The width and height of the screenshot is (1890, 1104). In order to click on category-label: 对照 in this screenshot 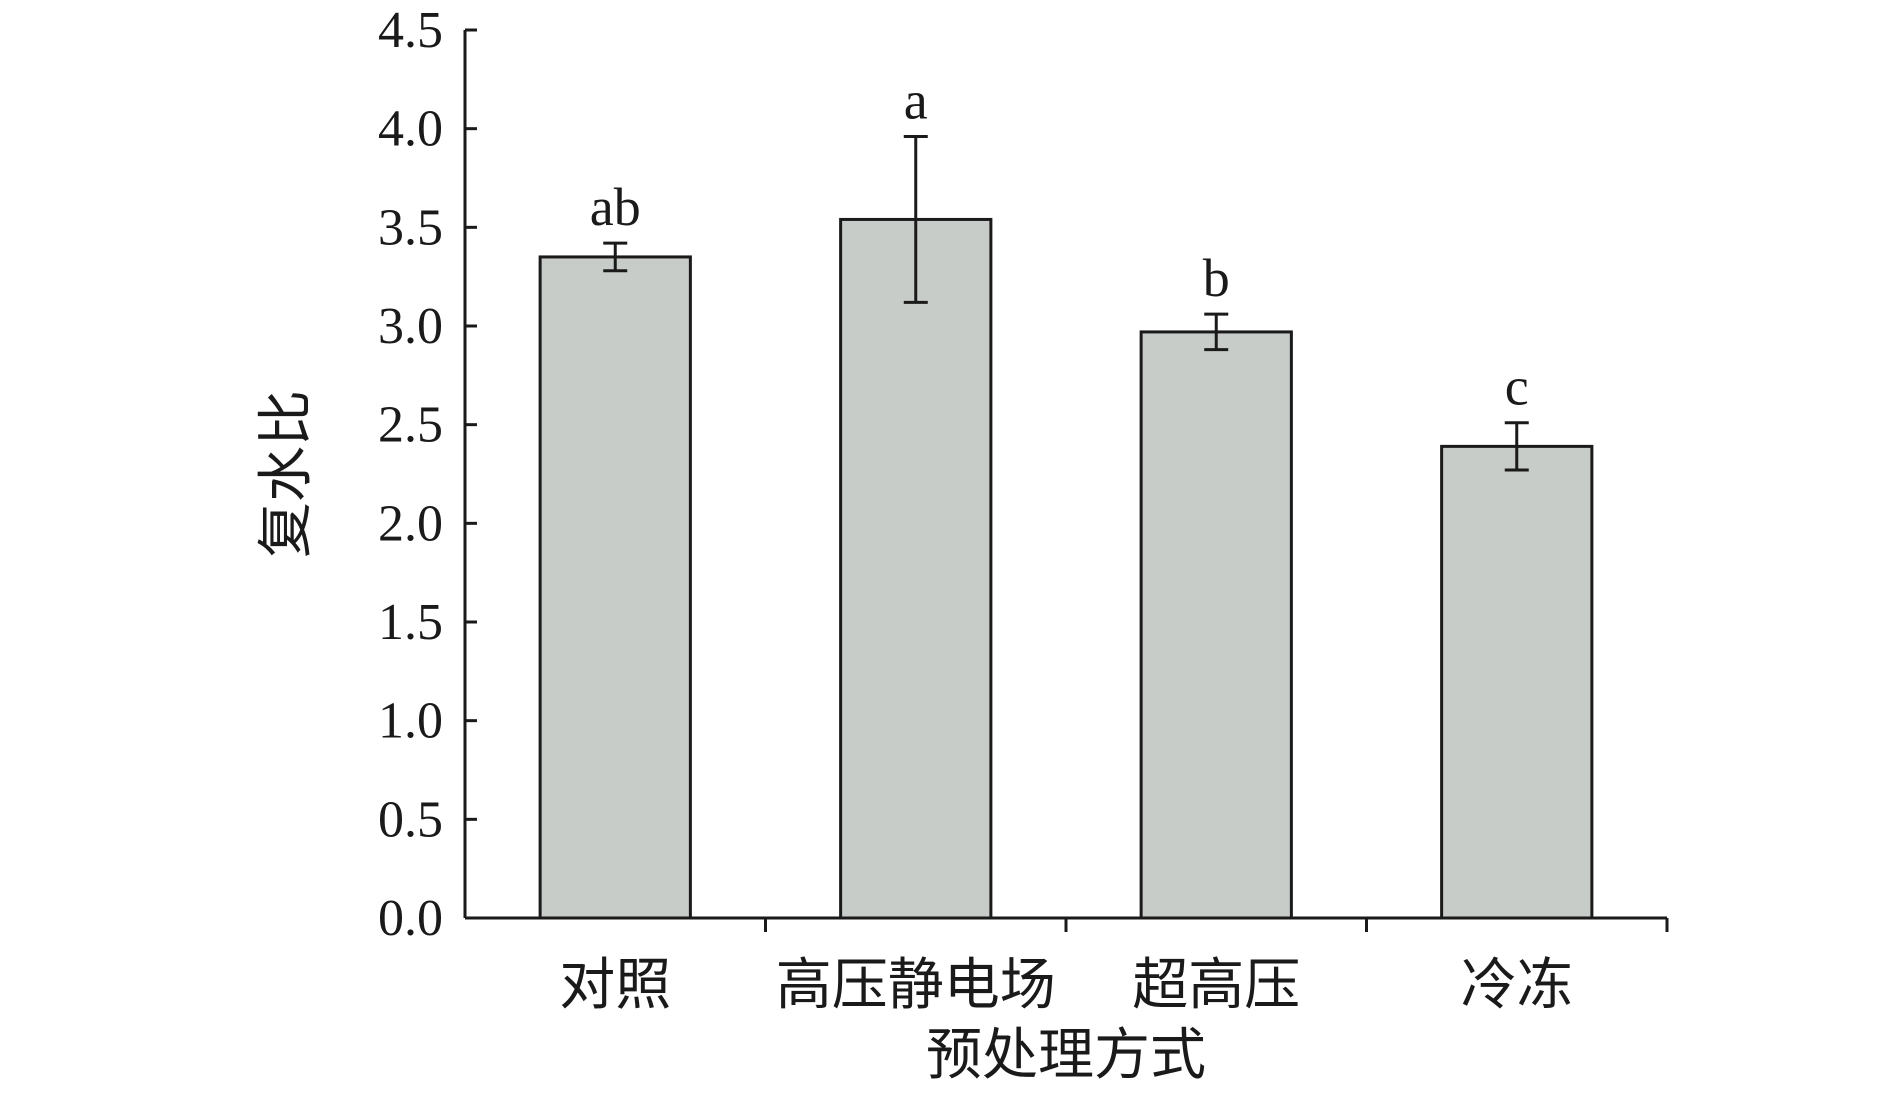, I will do `click(615, 986)`.